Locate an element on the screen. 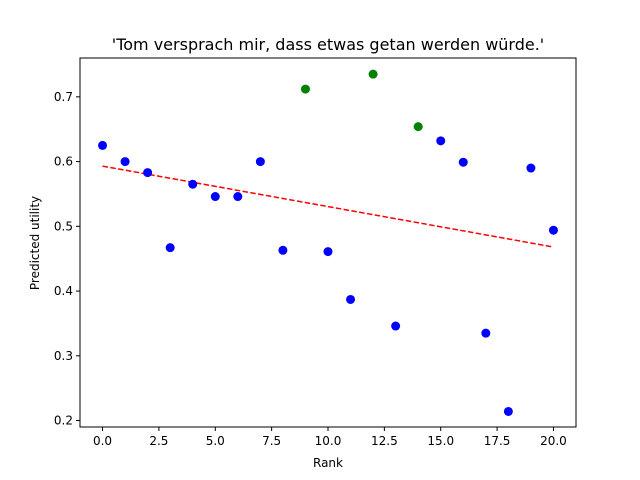 This screenshot has height=480, width=640. x-tick-label: 12.5 is located at coordinates (384, 441).